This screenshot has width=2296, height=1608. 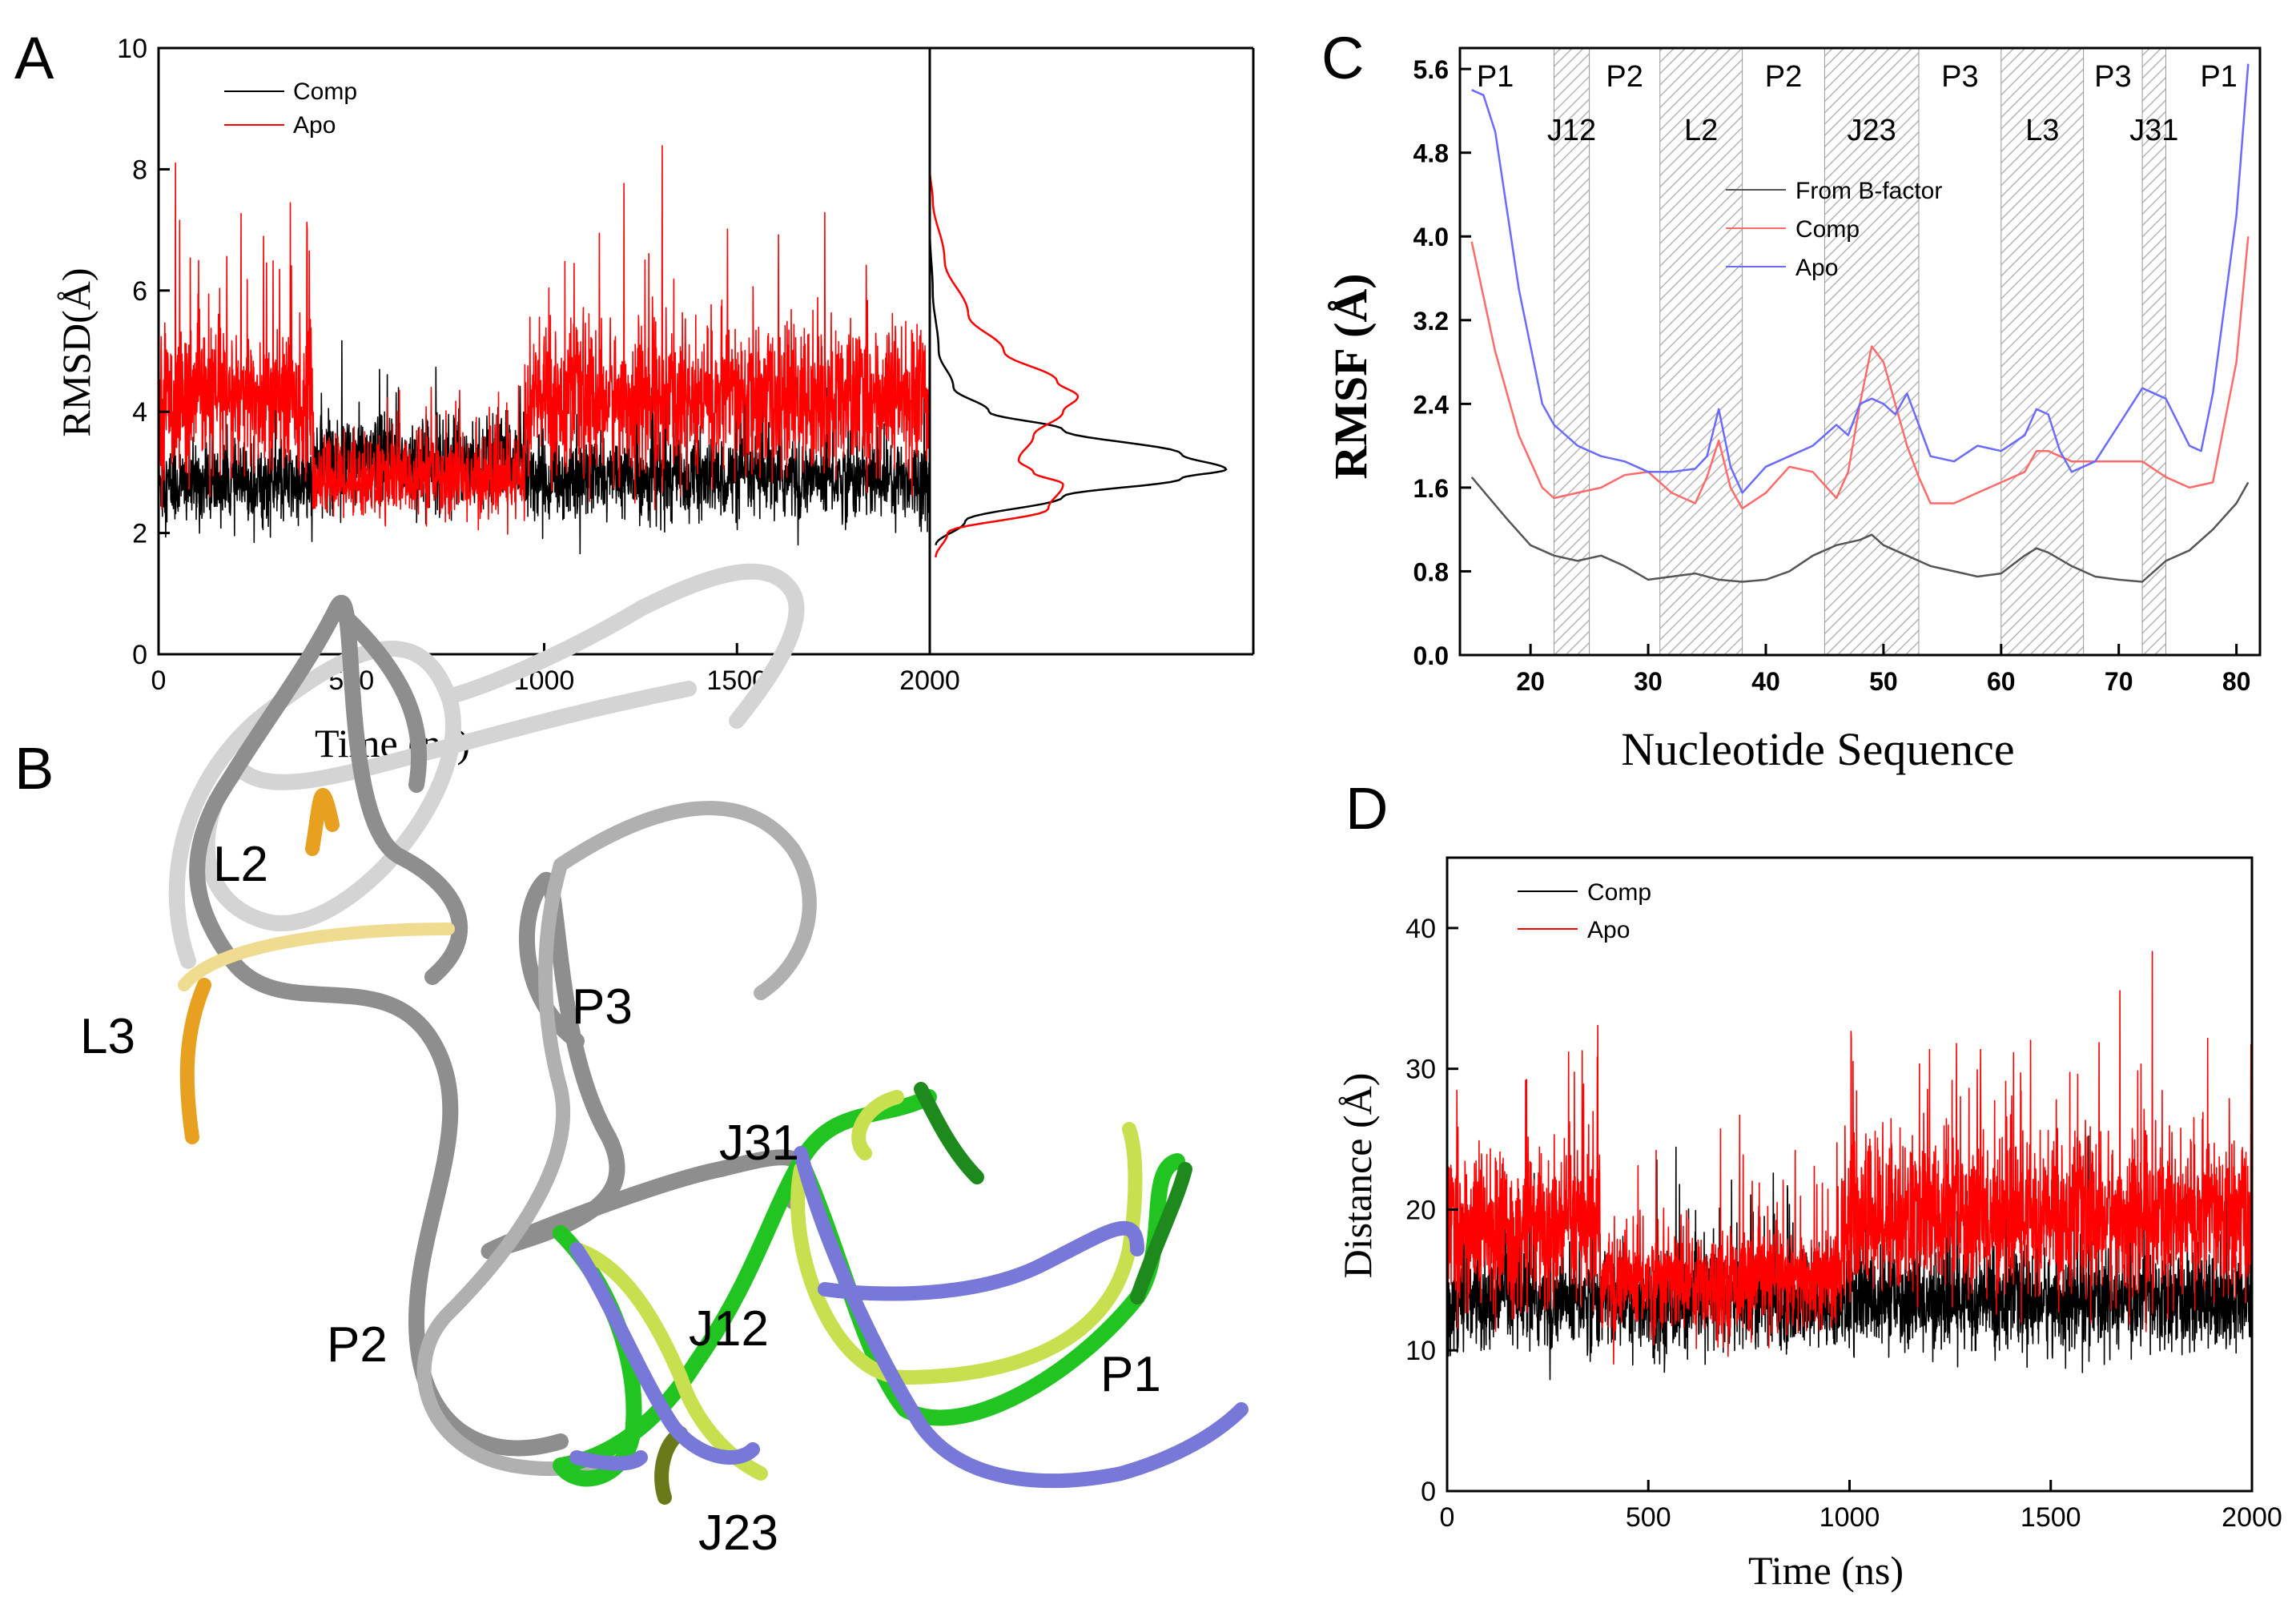 What do you see at coordinates (545, 447) in the screenshot?
I see `series-comp-rmsd` at bounding box center [545, 447].